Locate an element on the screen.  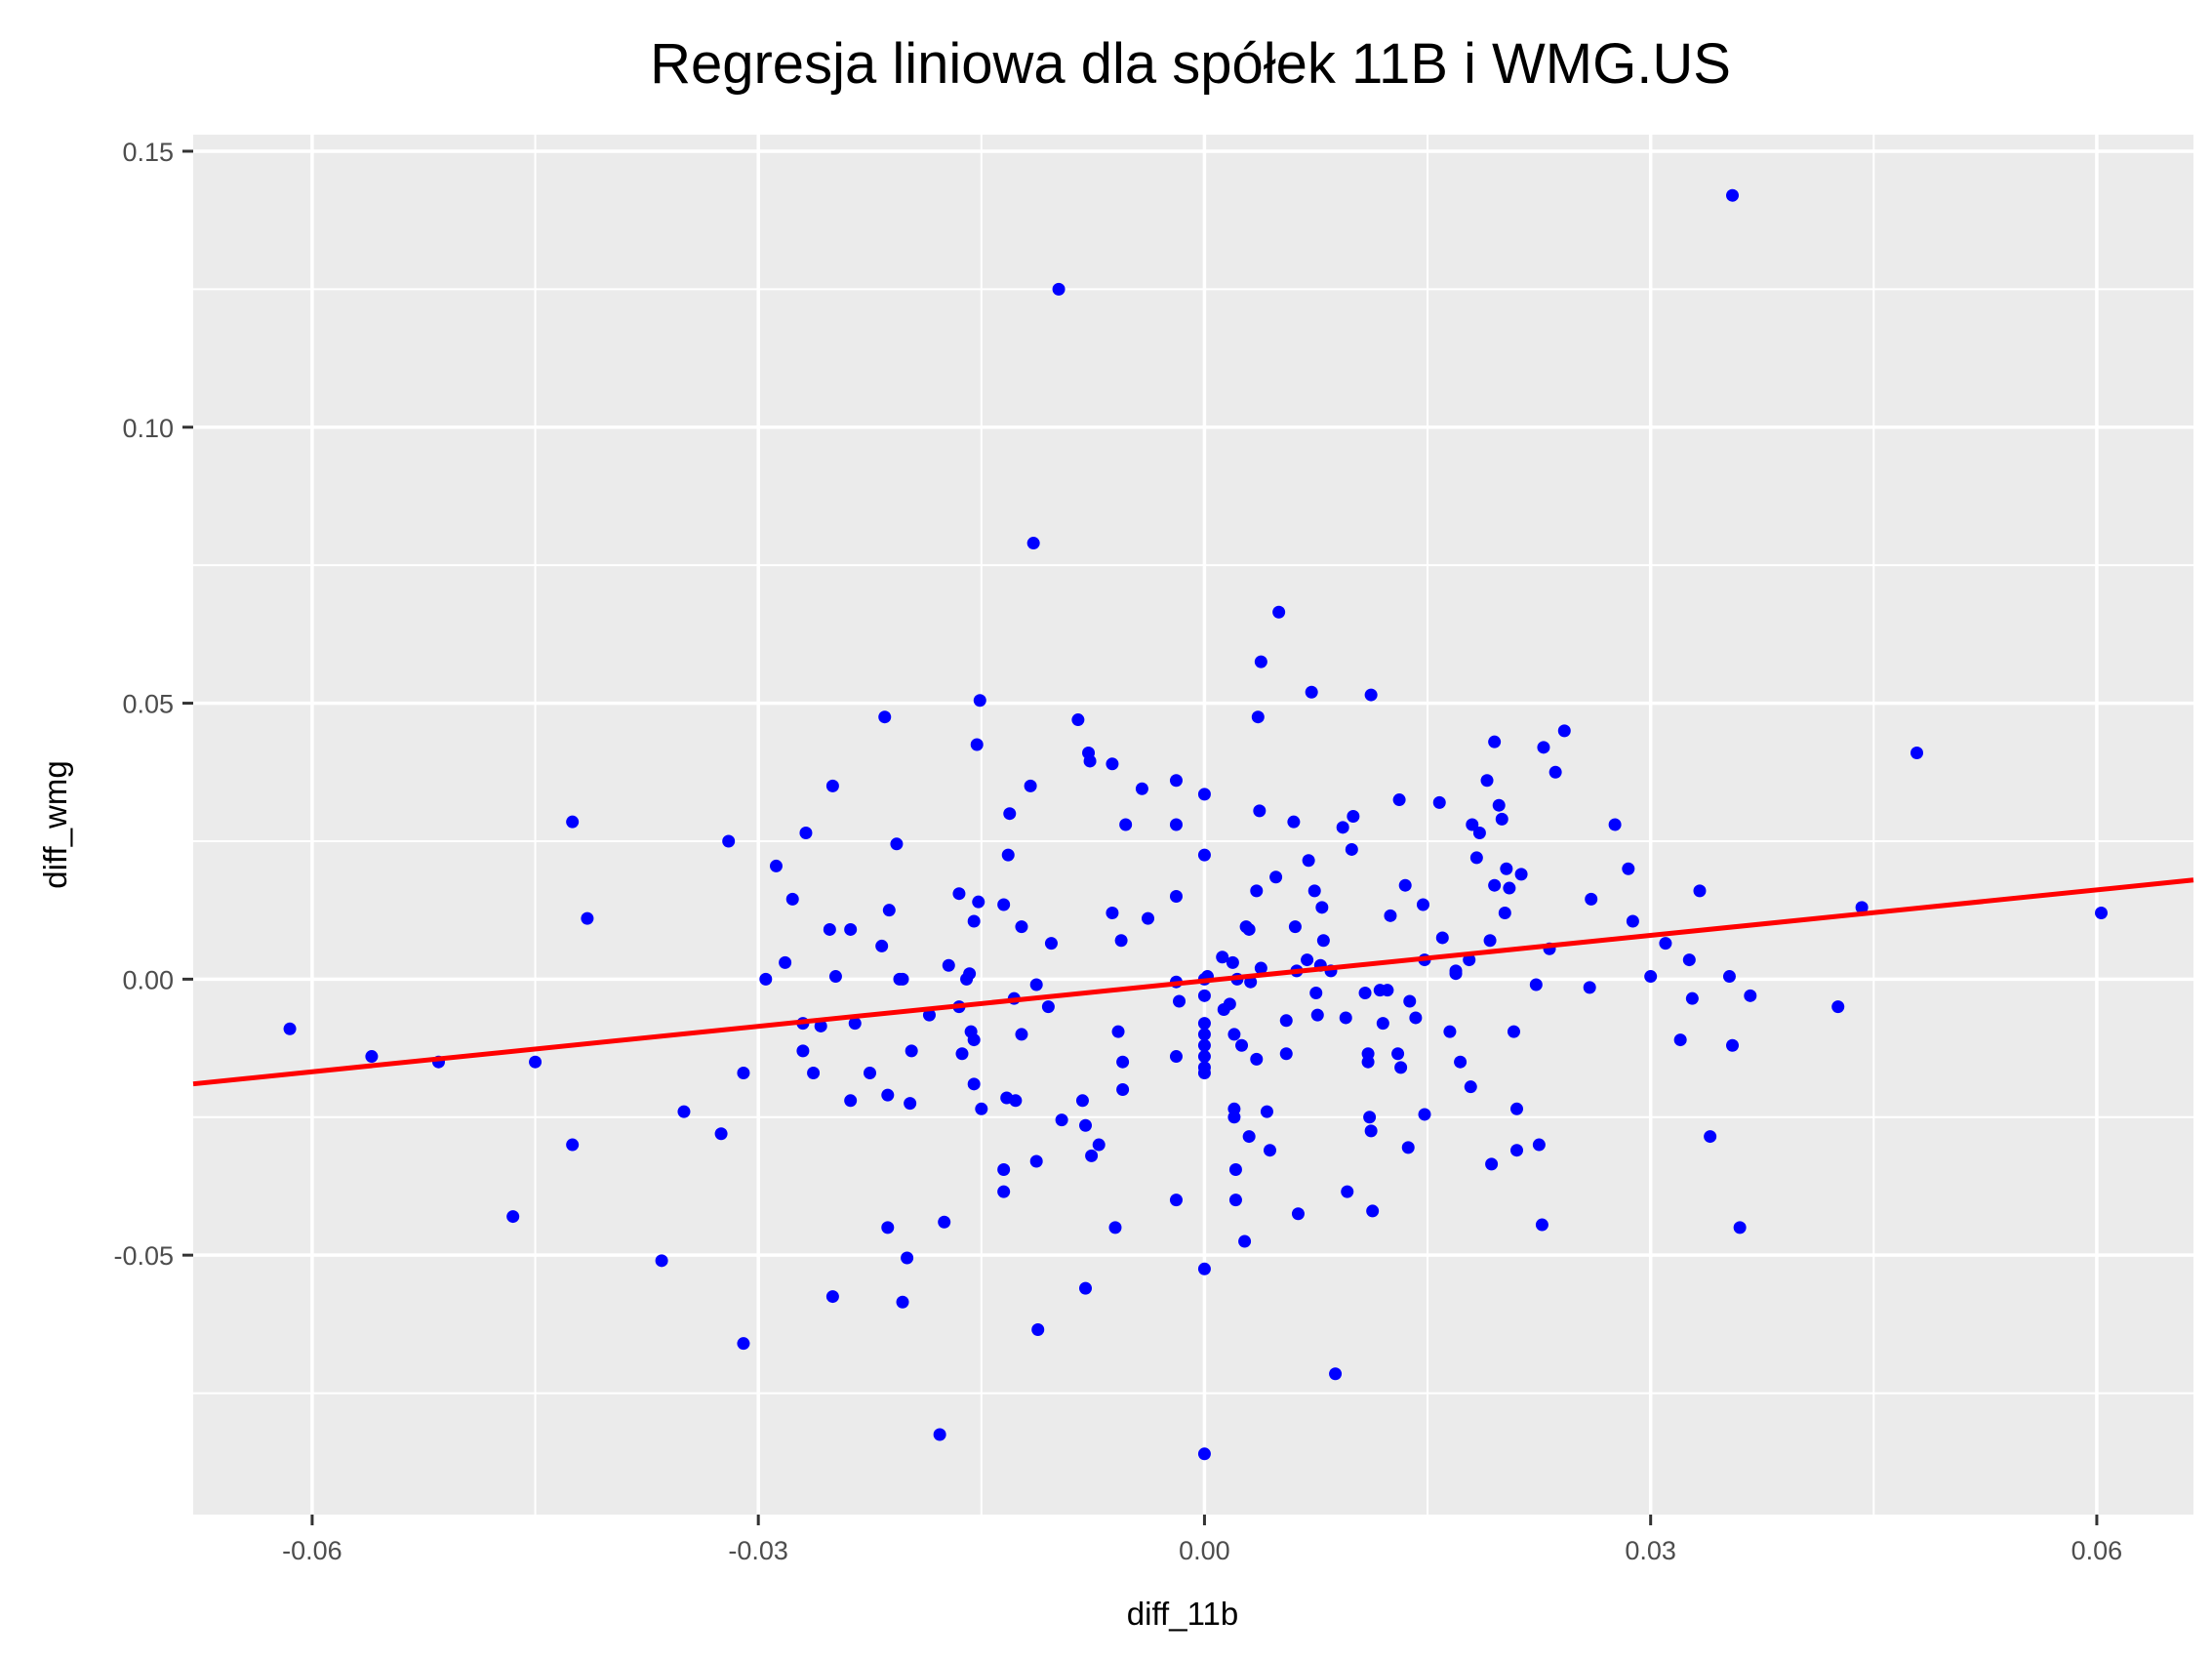
x-tick-label: 0.03 is located at coordinates (1651, 1550).